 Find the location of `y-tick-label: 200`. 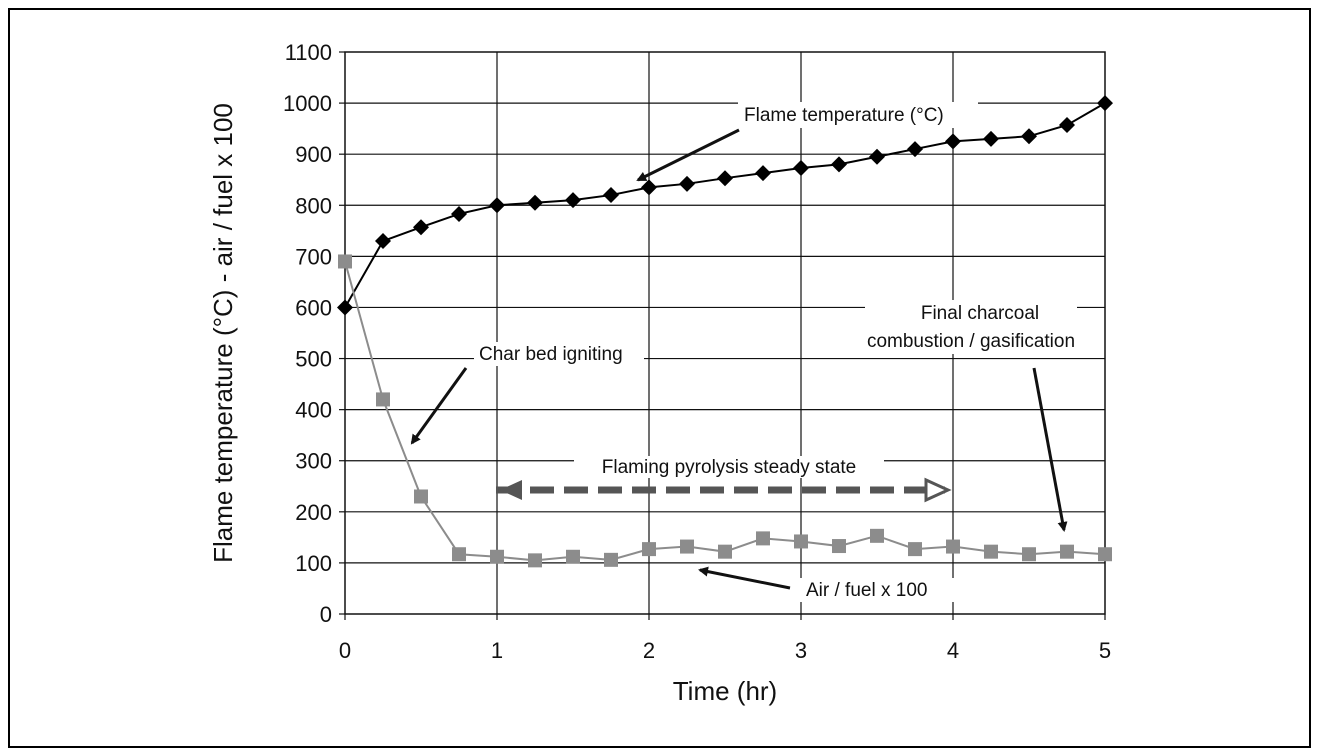

y-tick-label: 200 is located at coordinates (313, 512).